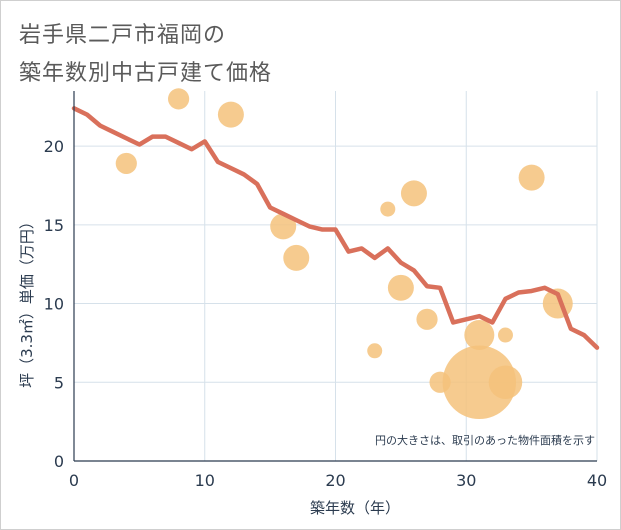 The width and height of the screenshot is (621, 530). What do you see at coordinates (485, 440) in the screenshot?
I see `bubble-size-note: 円の大きさは、取引のあった物件面積を示す` at bounding box center [485, 440].